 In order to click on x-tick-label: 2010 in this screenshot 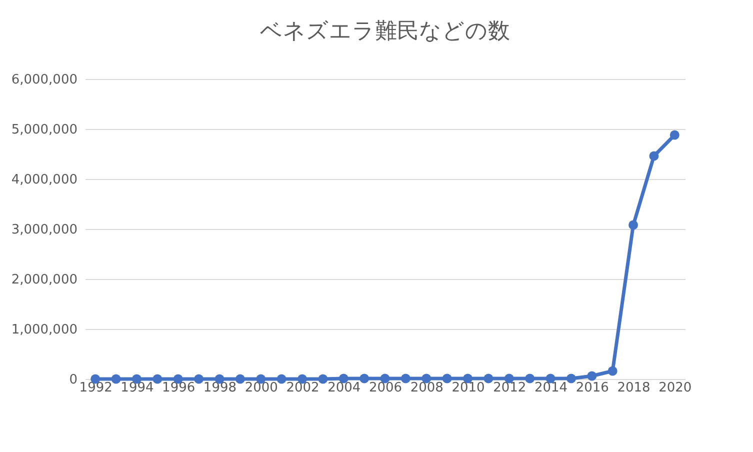, I will do `click(468, 388)`.